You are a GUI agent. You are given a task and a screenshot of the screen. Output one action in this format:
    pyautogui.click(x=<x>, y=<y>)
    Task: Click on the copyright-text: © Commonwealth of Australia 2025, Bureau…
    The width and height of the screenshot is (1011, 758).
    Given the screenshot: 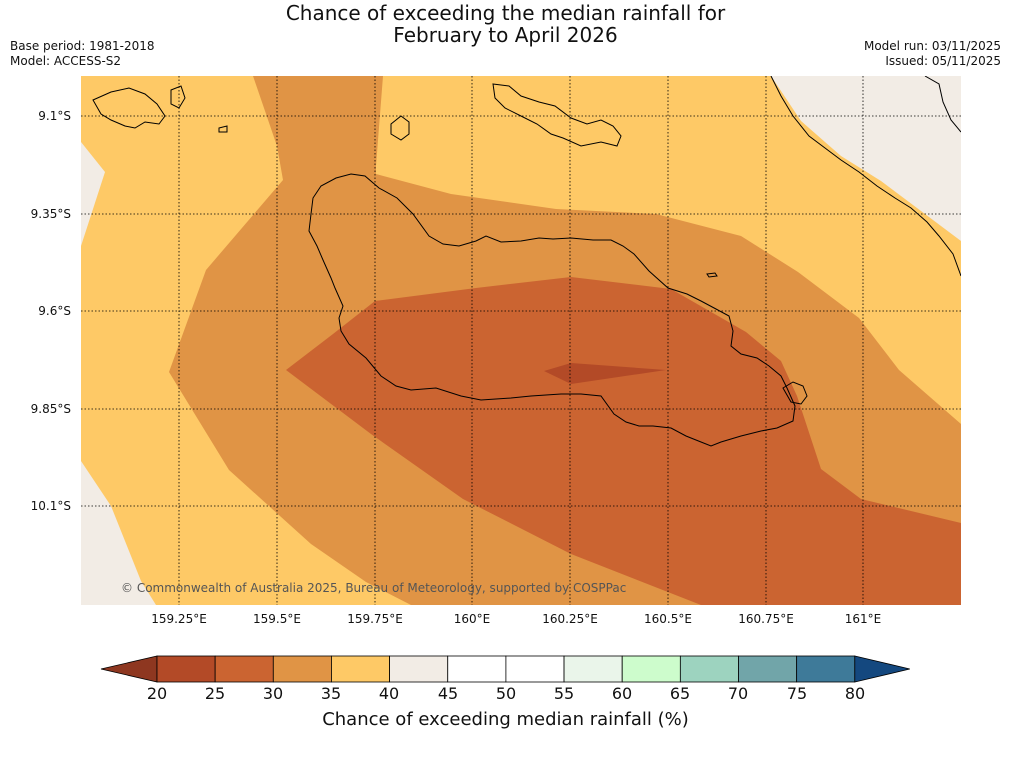 What is the action you would take?
    pyautogui.click(x=373, y=588)
    